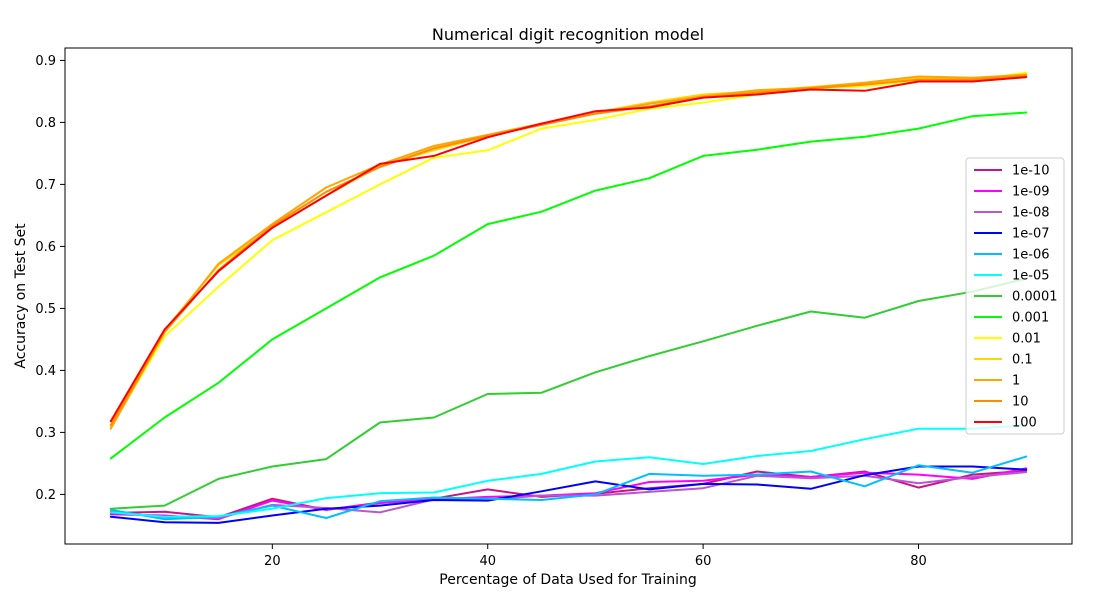  What do you see at coordinates (1031, 213) in the screenshot?
I see `legend-label-2: 1e-08` at bounding box center [1031, 213].